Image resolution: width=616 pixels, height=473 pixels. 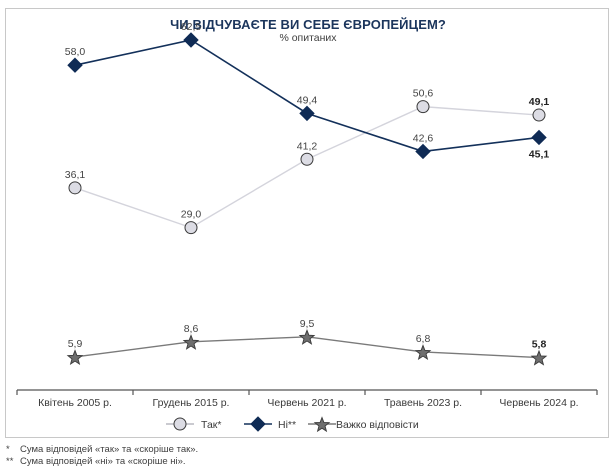 I want to click on x-tick-label: Червень 2021 р., so click(x=306, y=403).